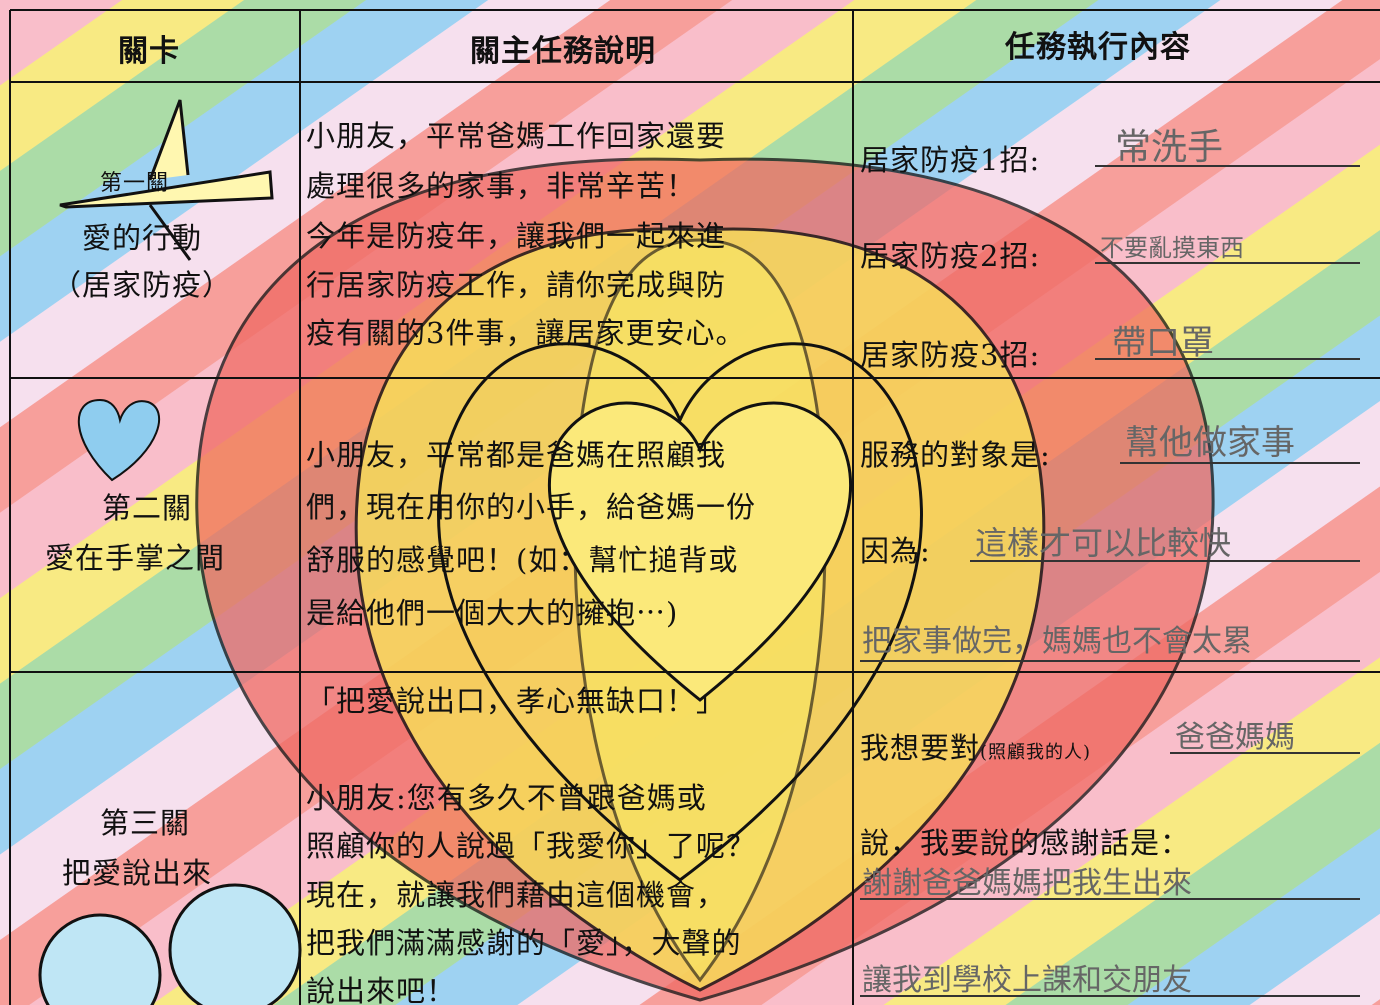 Image resolution: width=1380 pixels, height=1005 pixels. What do you see at coordinates (135, 183) in the screenshot?
I see `stage-label: 第一關` at bounding box center [135, 183].